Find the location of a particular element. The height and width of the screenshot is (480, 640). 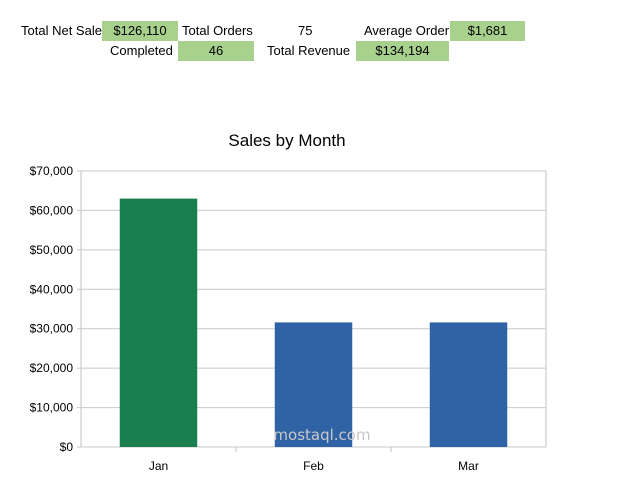

watermark: mostaql.com is located at coordinates (321, 435).